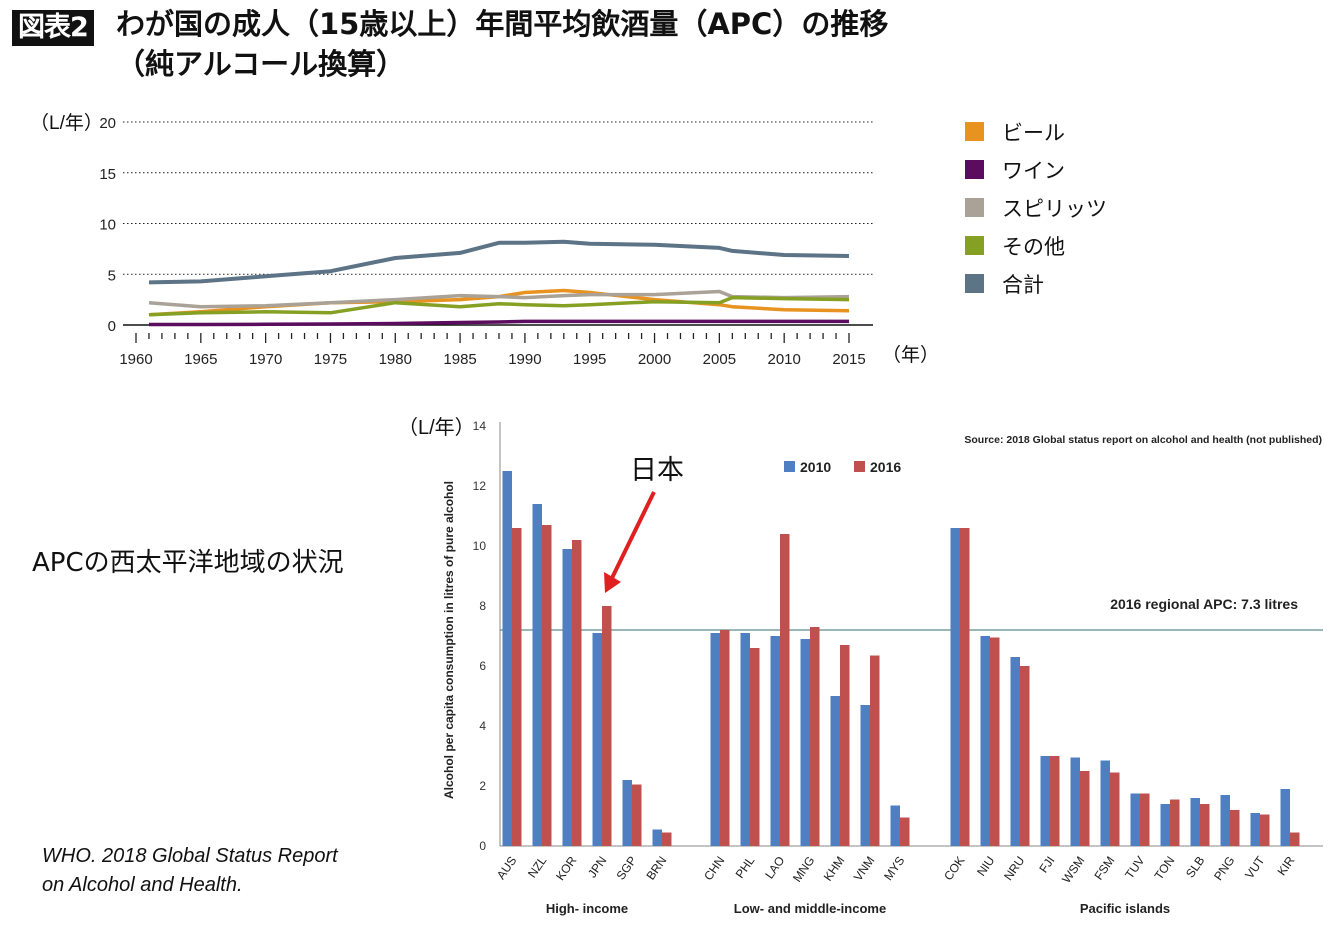 The width and height of the screenshot is (1340, 930). What do you see at coordinates (774, 868) in the screenshot?
I see `bar-category-label: LAO` at bounding box center [774, 868].